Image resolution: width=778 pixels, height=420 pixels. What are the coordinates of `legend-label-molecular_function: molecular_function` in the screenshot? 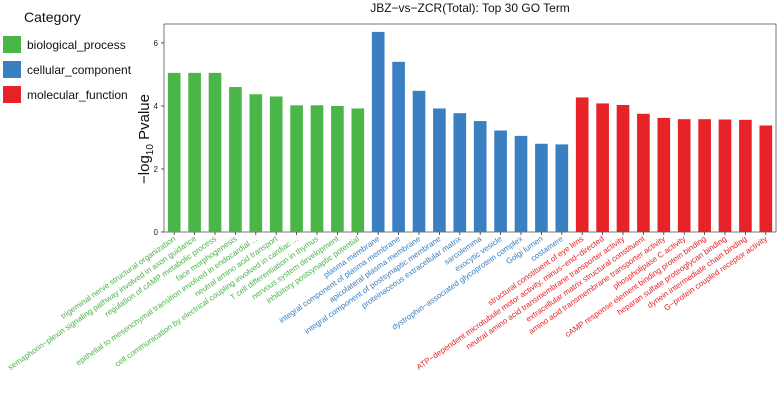 It's located at (77, 95).